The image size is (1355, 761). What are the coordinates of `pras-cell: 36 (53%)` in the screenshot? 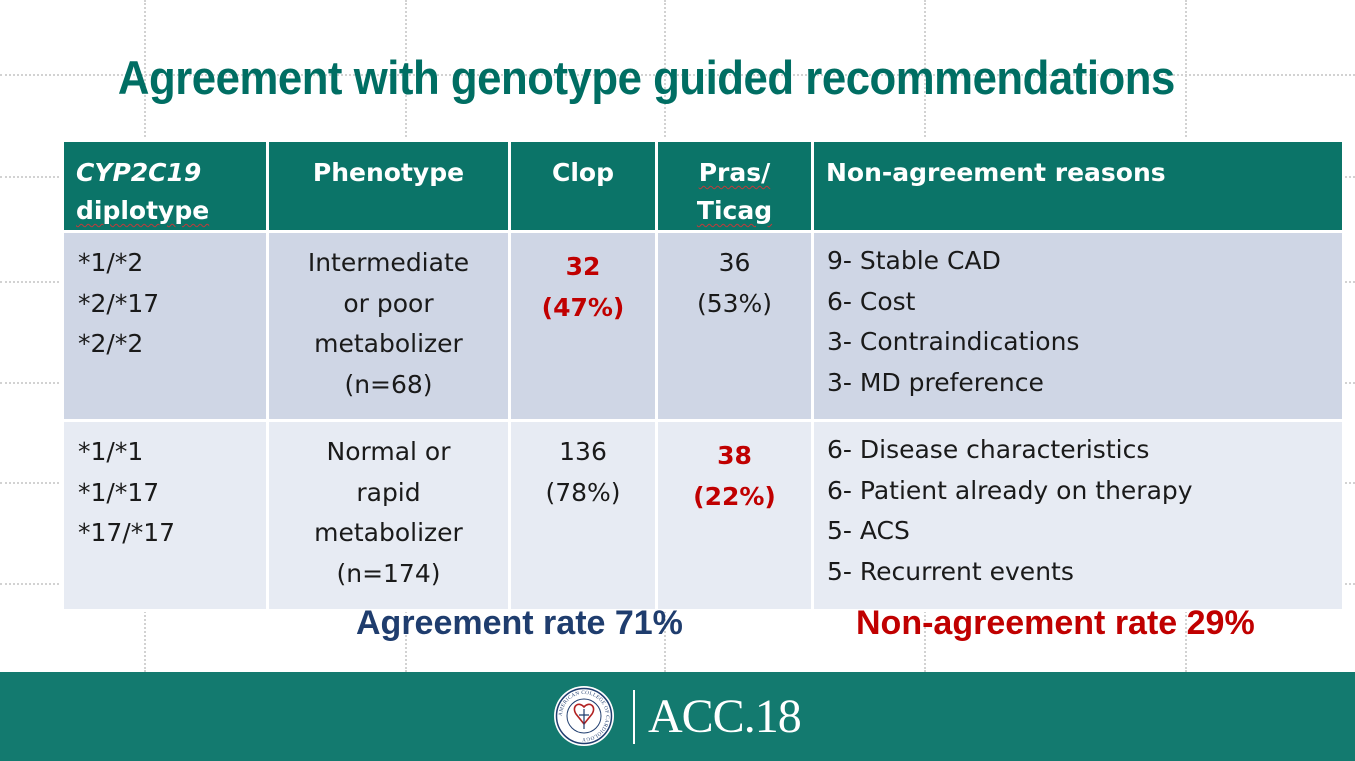 It's located at (734, 326).